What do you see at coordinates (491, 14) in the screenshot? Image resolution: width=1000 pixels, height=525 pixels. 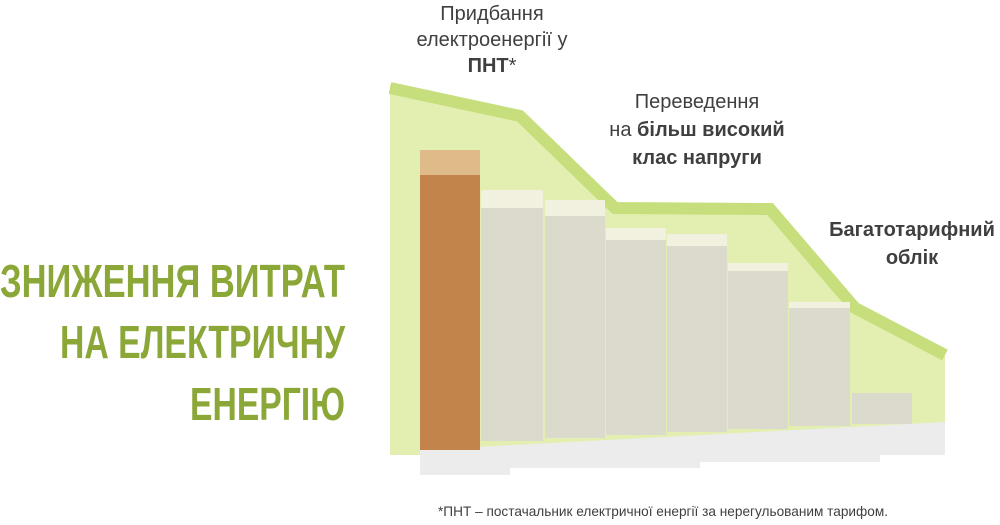 I see `step-label: Придбання` at bounding box center [491, 14].